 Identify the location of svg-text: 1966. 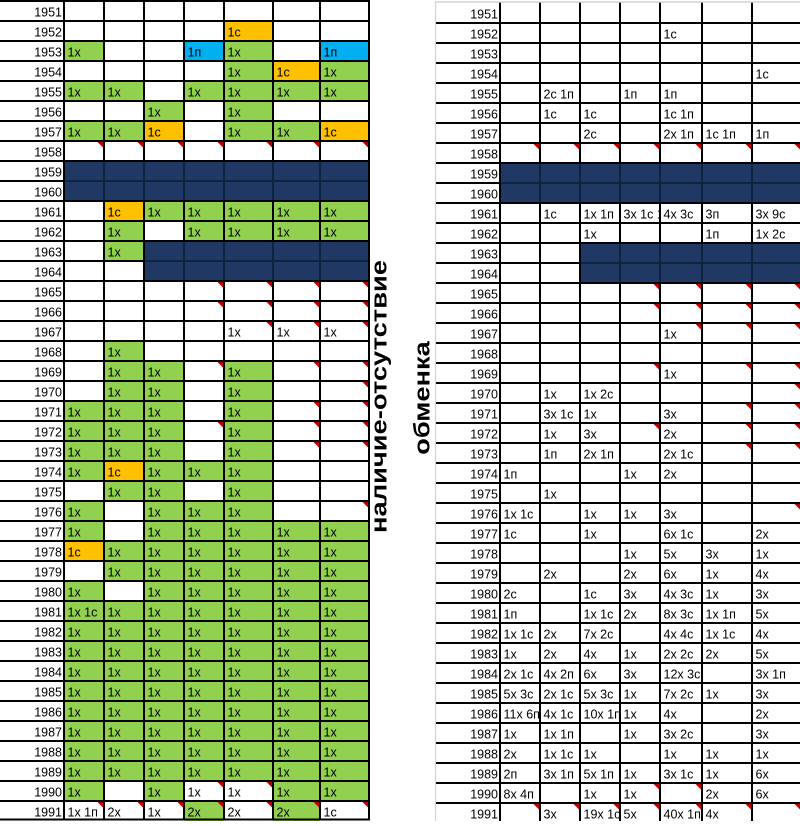
(484, 314).